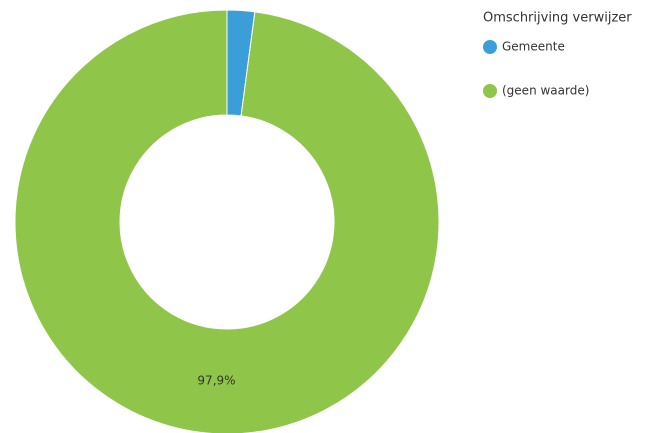  I want to click on legend: Gemeente (geen waarde), so click(536, 69).